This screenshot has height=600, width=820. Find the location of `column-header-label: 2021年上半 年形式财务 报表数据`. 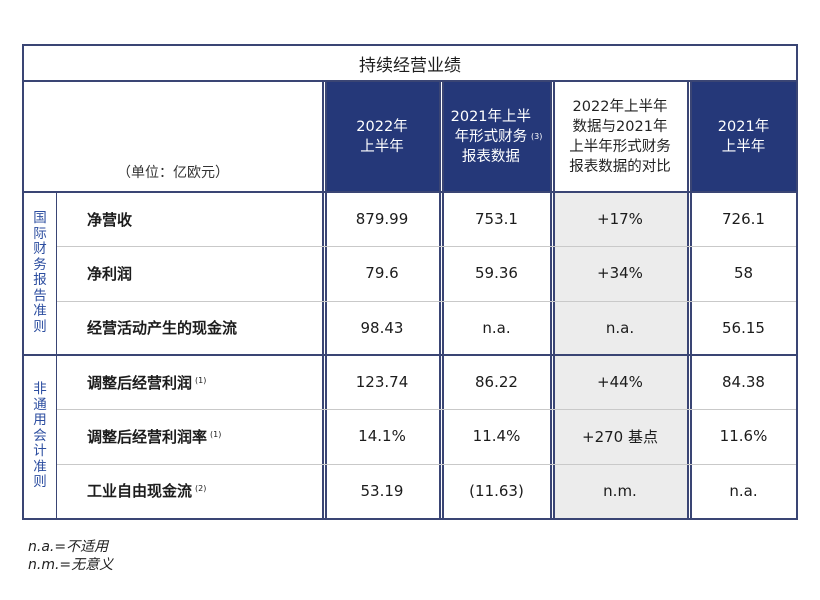

column-header-label: 2021年上半 年形式财务 报表数据 is located at coordinates (491, 137).